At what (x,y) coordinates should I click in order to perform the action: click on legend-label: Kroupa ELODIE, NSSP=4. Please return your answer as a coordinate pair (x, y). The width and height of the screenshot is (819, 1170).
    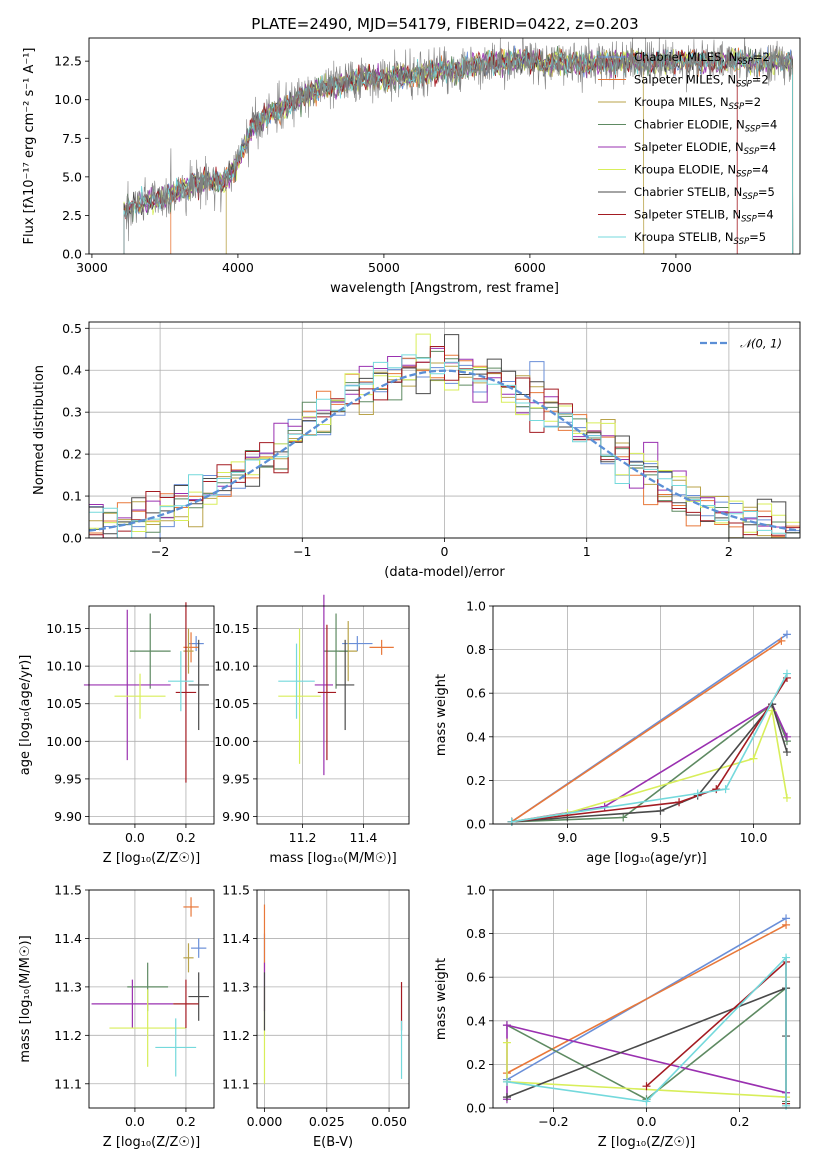
    Looking at the image, I should click on (701, 171).